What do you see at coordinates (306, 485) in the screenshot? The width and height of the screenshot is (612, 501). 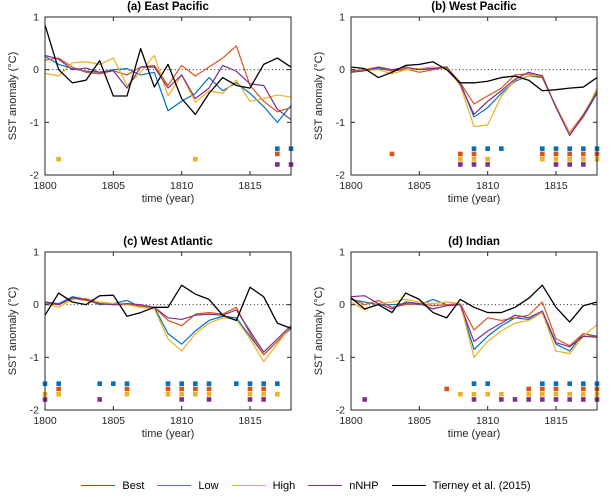 I see `legend: Best Low High nNHP Tierney et al. (2015)` at bounding box center [306, 485].